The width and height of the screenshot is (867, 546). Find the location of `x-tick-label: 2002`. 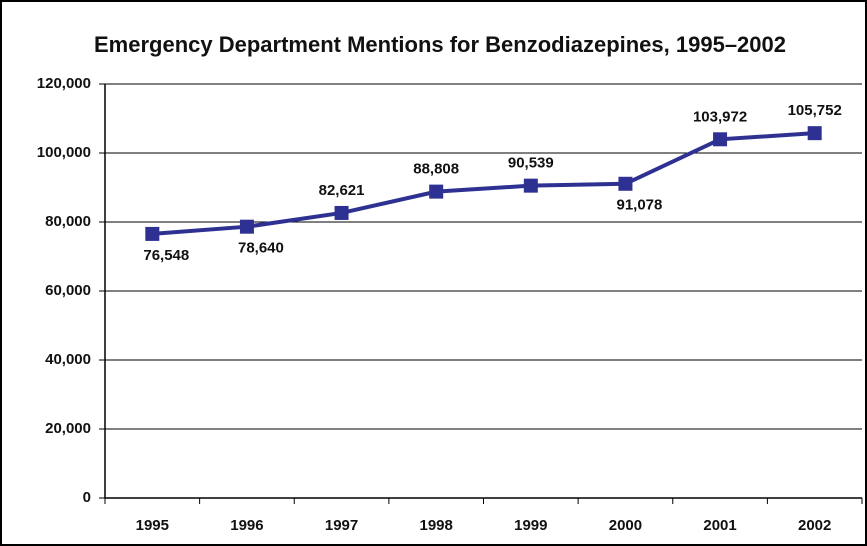

x-tick-label: 2002 is located at coordinates (814, 525).